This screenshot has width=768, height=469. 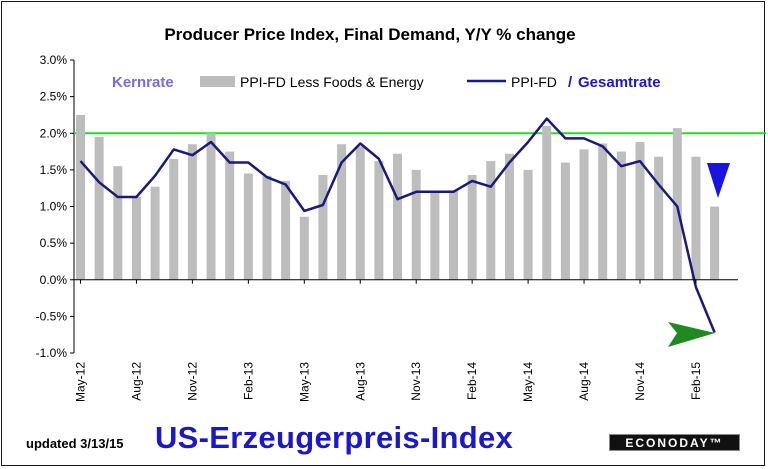 What do you see at coordinates (696, 381) in the screenshot?
I see `x-tick-label: Feb-15` at bounding box center [696, 381].